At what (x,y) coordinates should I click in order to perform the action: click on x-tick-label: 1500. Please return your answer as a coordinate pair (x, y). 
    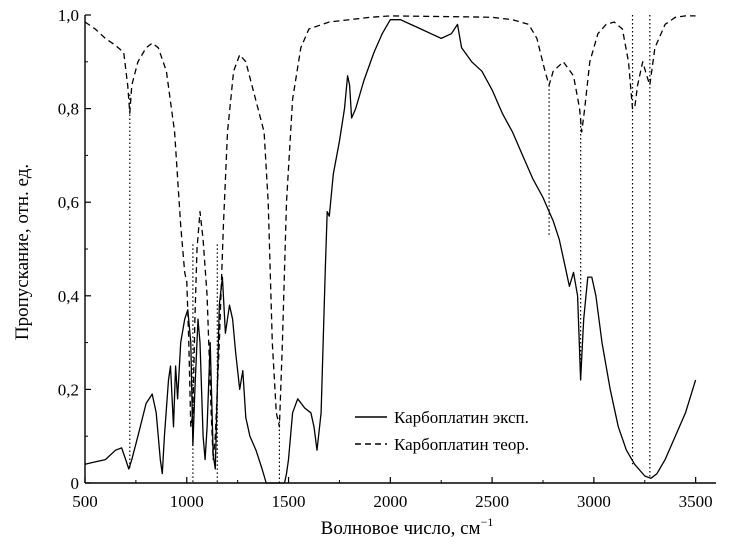
    Looking at the image, I should click on (289, 501).